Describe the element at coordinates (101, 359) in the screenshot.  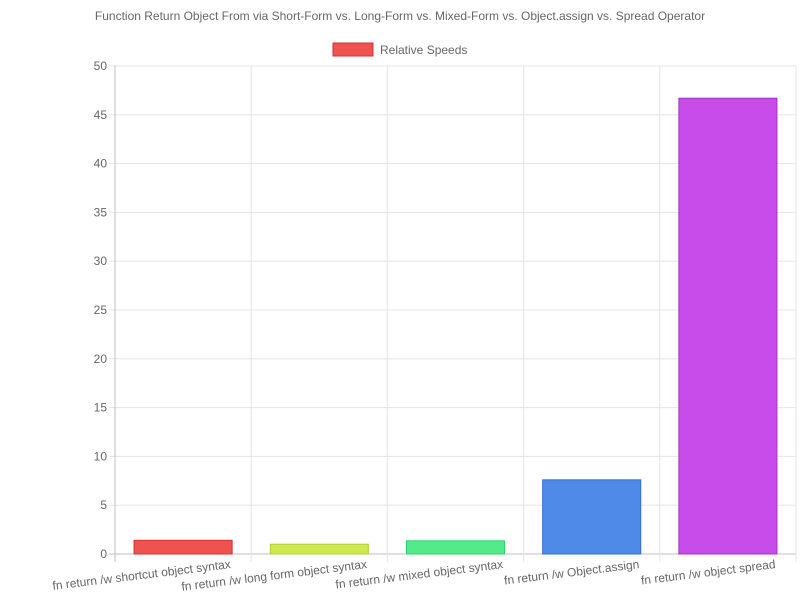
I see `y-tick-label: 20` at that location.